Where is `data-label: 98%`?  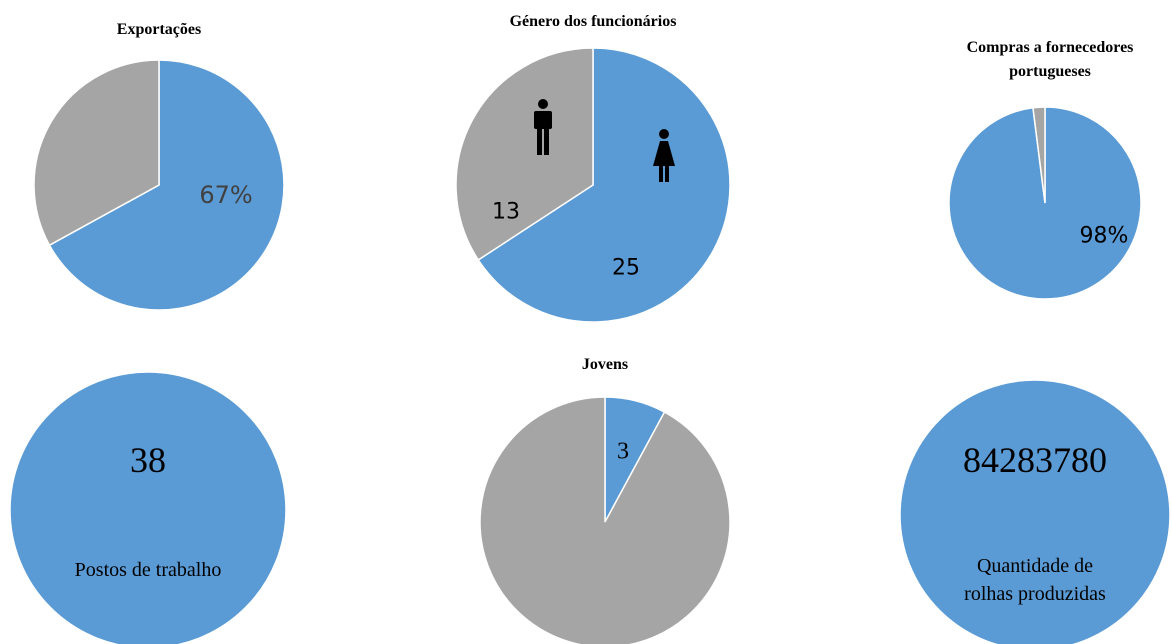
data-label: 98% is located at coordinates (1104, 236).